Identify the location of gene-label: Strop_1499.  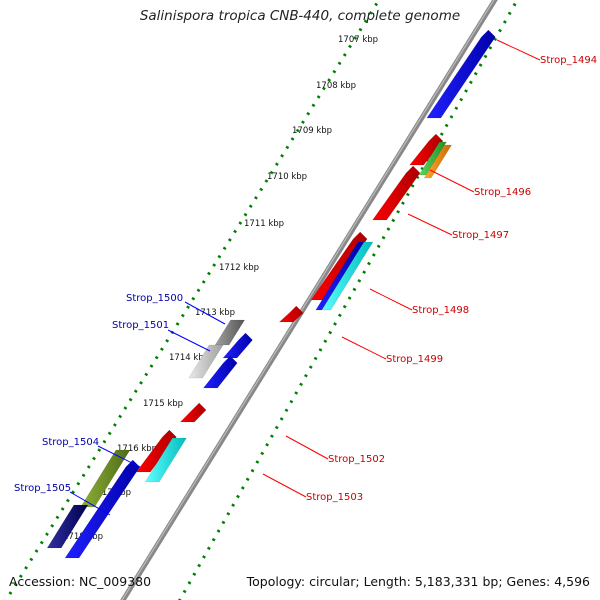
(414, 359).